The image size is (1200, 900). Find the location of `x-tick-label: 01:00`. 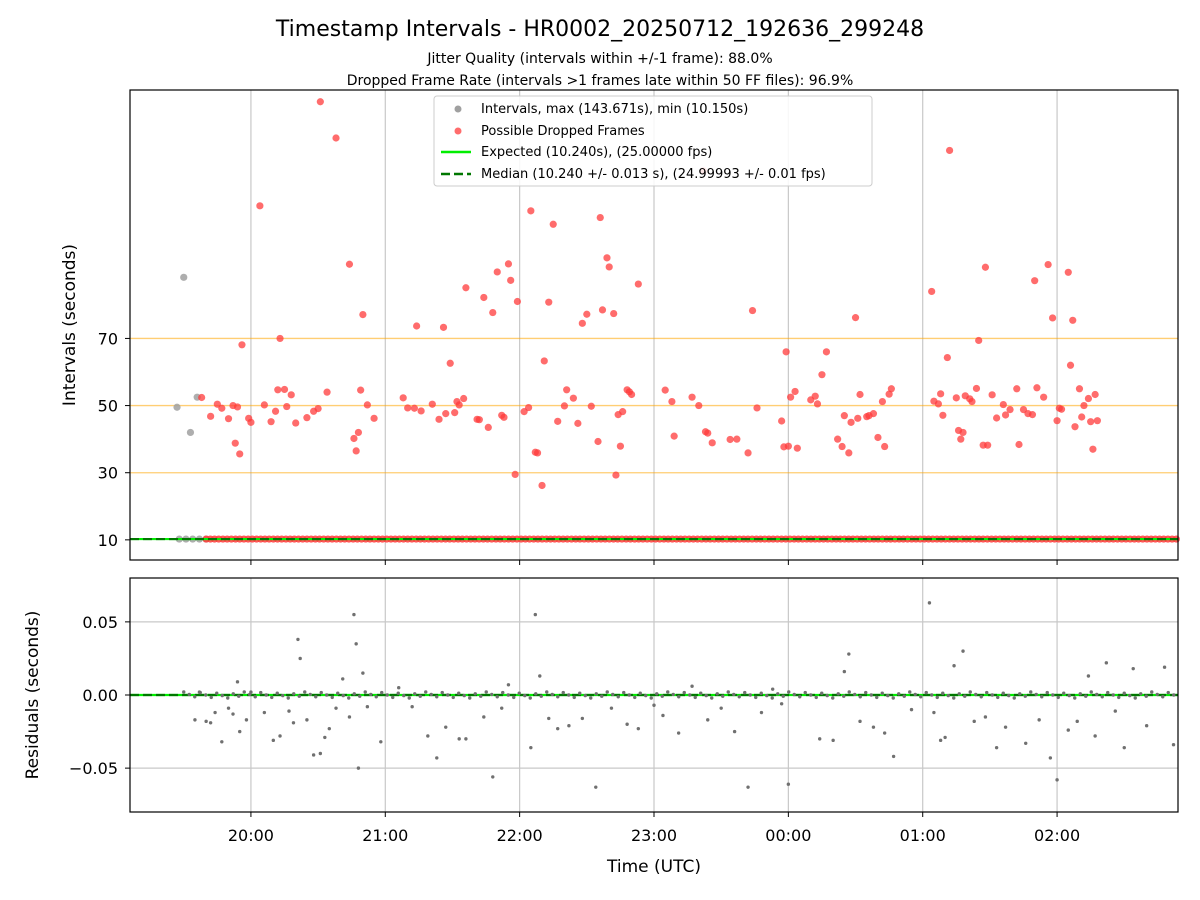

x-tick-label: 01:00 is located at coordinates (923, 835).